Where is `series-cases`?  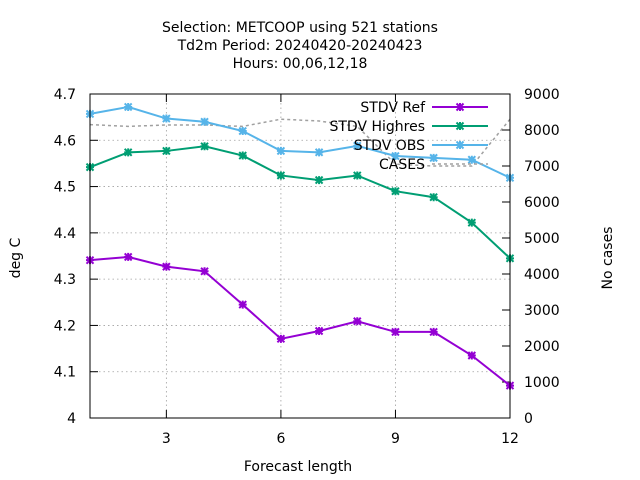
series-cases is located at coordinates (300, 142).